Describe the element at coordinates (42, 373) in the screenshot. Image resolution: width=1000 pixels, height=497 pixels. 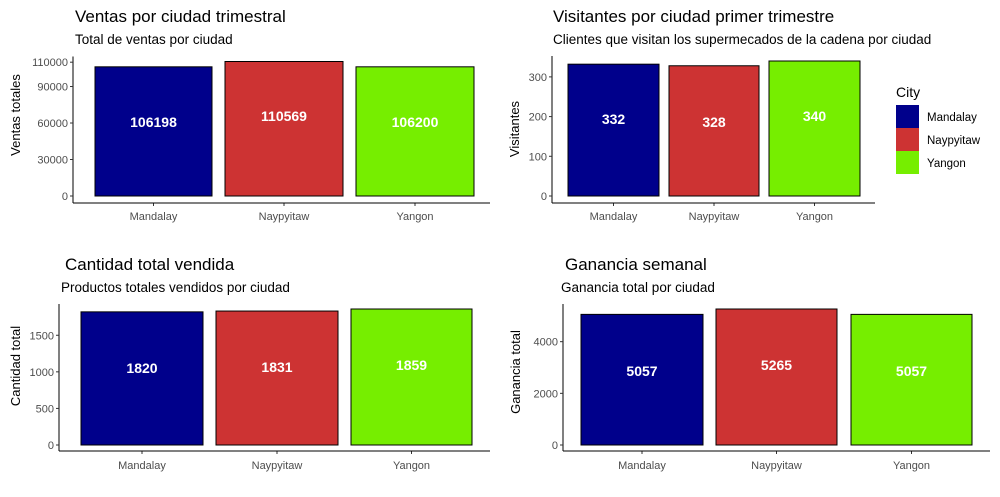
I see `y-tick-label: 1000` at that location.